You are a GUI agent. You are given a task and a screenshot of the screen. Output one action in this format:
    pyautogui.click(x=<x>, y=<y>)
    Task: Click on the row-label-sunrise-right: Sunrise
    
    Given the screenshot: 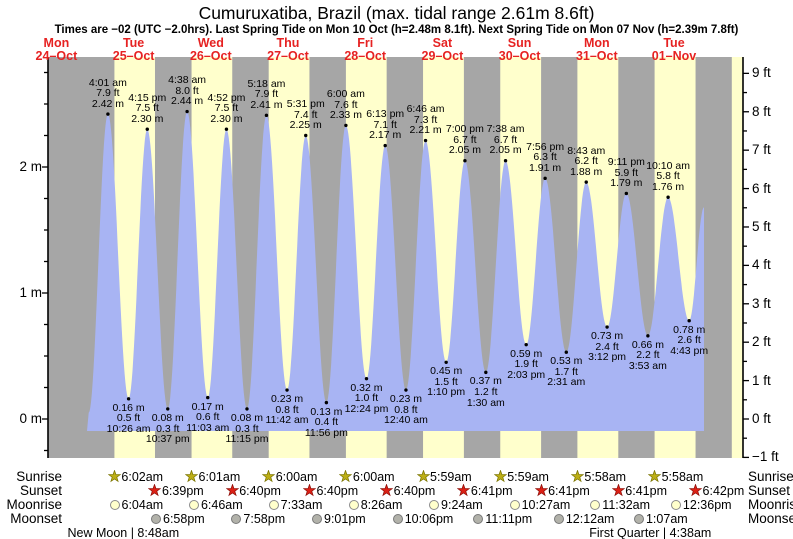 What is the action you would take?
    pyautogui.click(x=770, y=476)
    